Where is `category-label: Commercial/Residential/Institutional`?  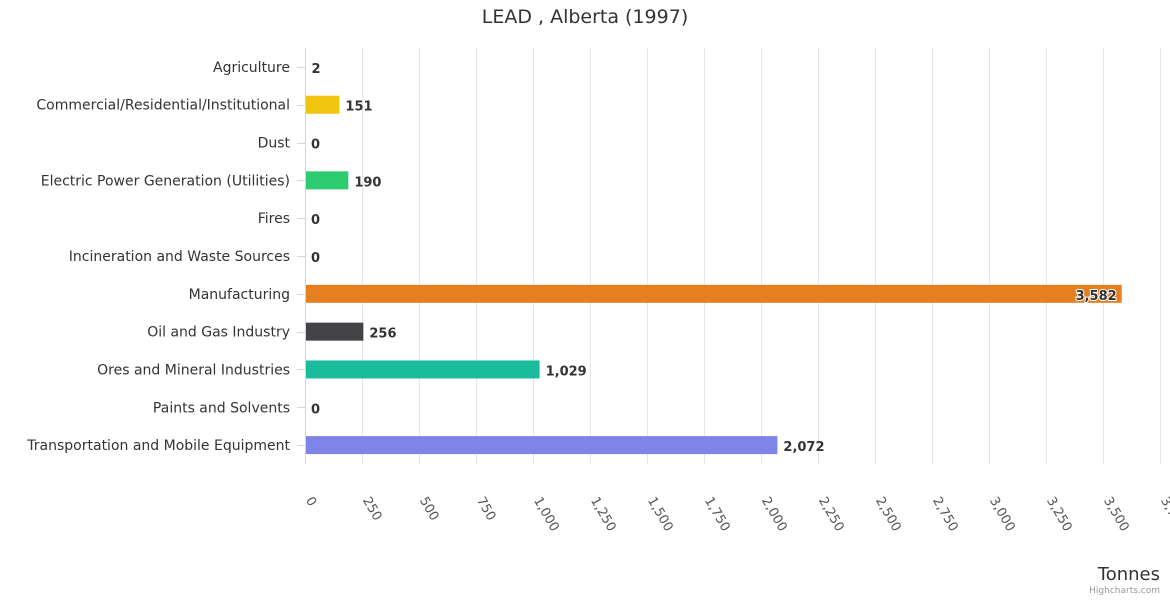 category-label: Commercial/Residential/Institutional is located at coordinates (163, 106).